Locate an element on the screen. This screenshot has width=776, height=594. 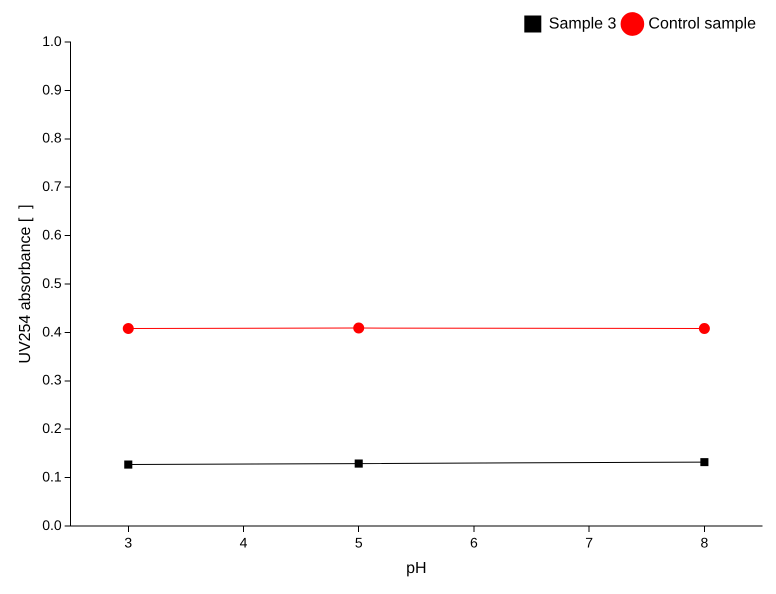
x-tick-label: 8 is located at coordinates (704, 542).